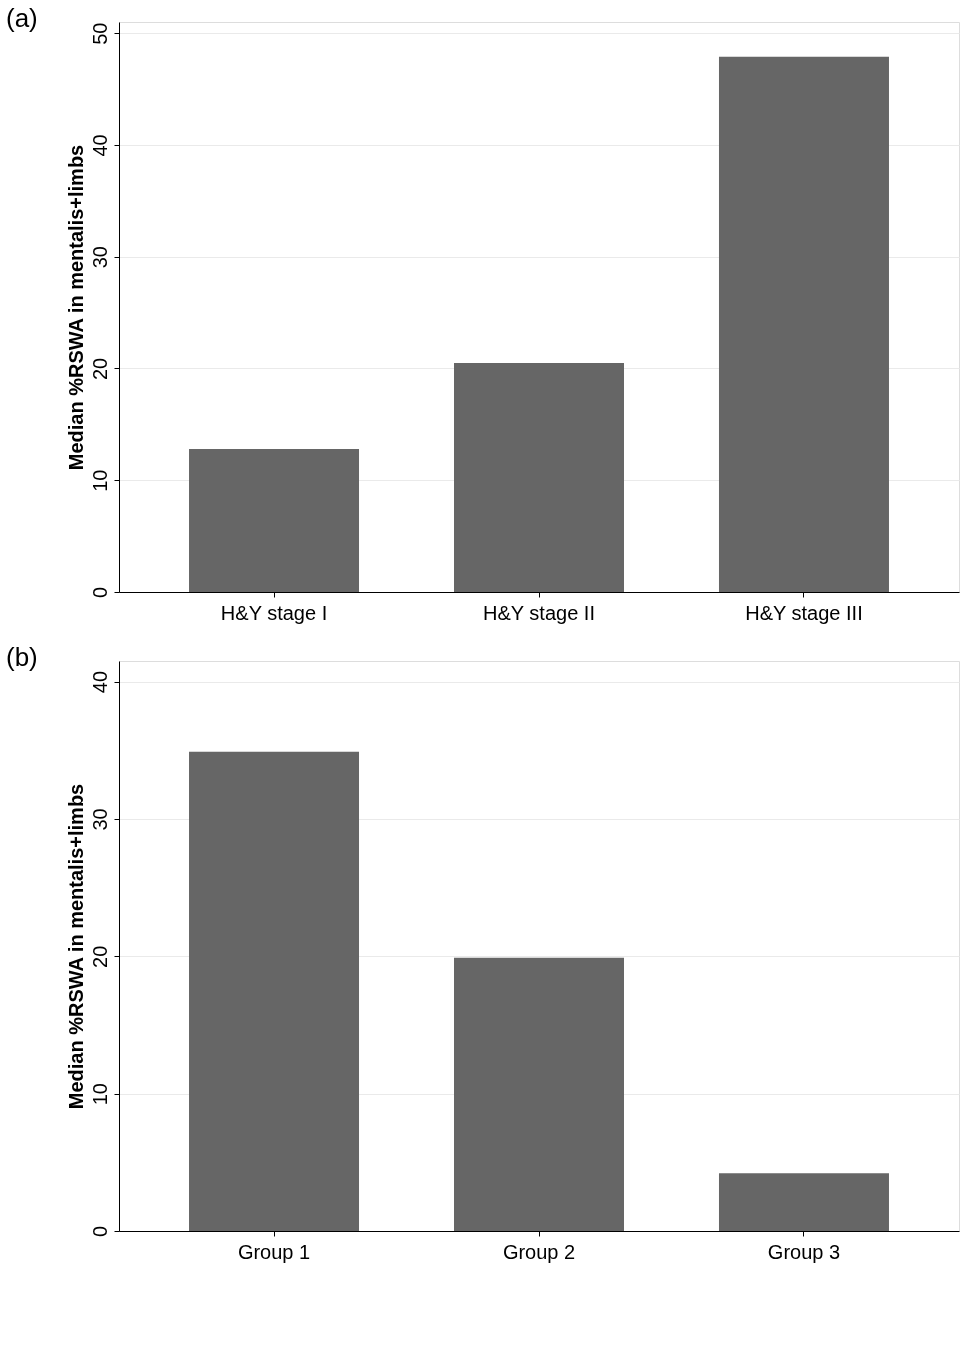 Image resolution: width=973 pixels, height=1351 pixels. I want to click on chart-title: (a), so click(22, 18).